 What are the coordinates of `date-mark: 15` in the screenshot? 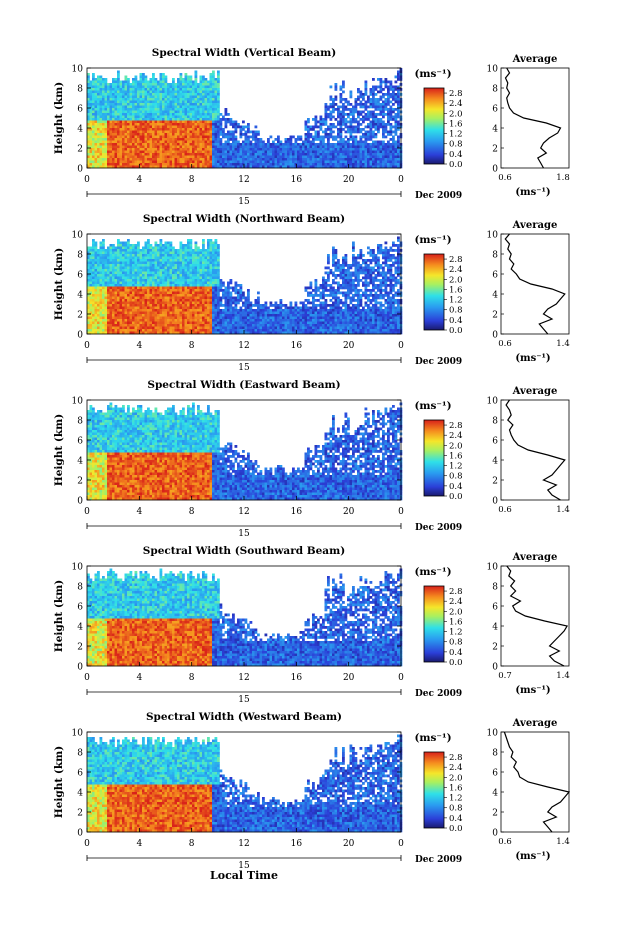 It's located at (244, 700).